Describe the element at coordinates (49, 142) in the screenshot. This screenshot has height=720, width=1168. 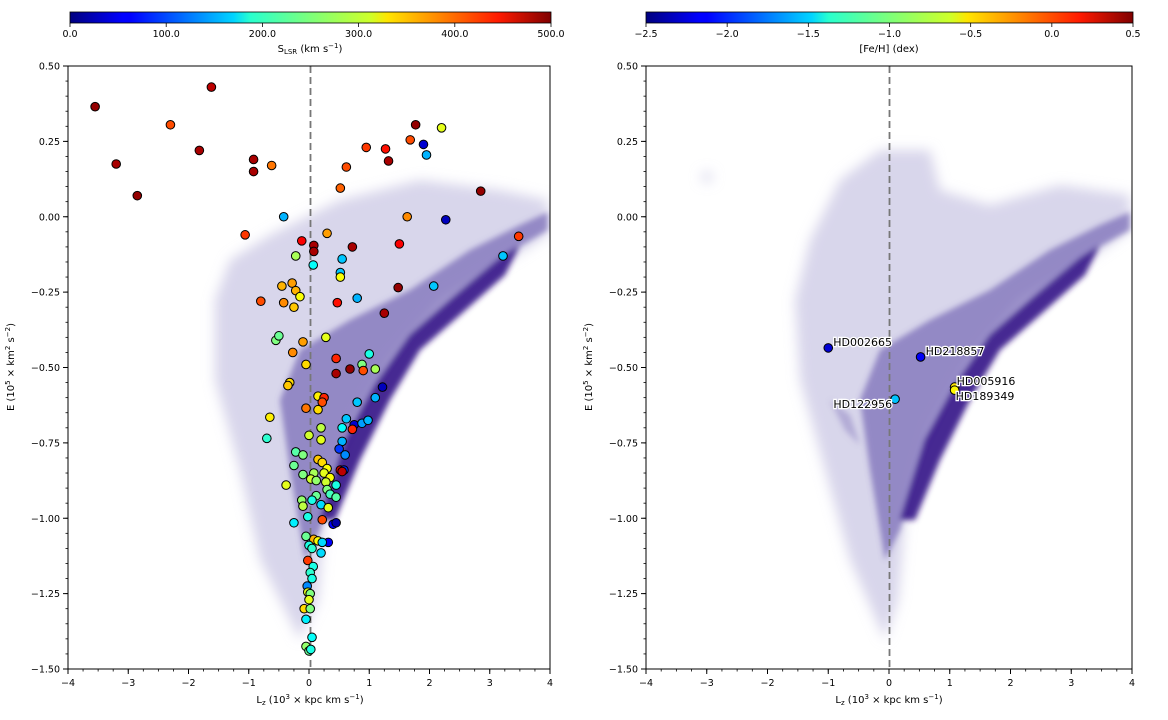
I see `left-y-tick-label: 0.25` at that location.